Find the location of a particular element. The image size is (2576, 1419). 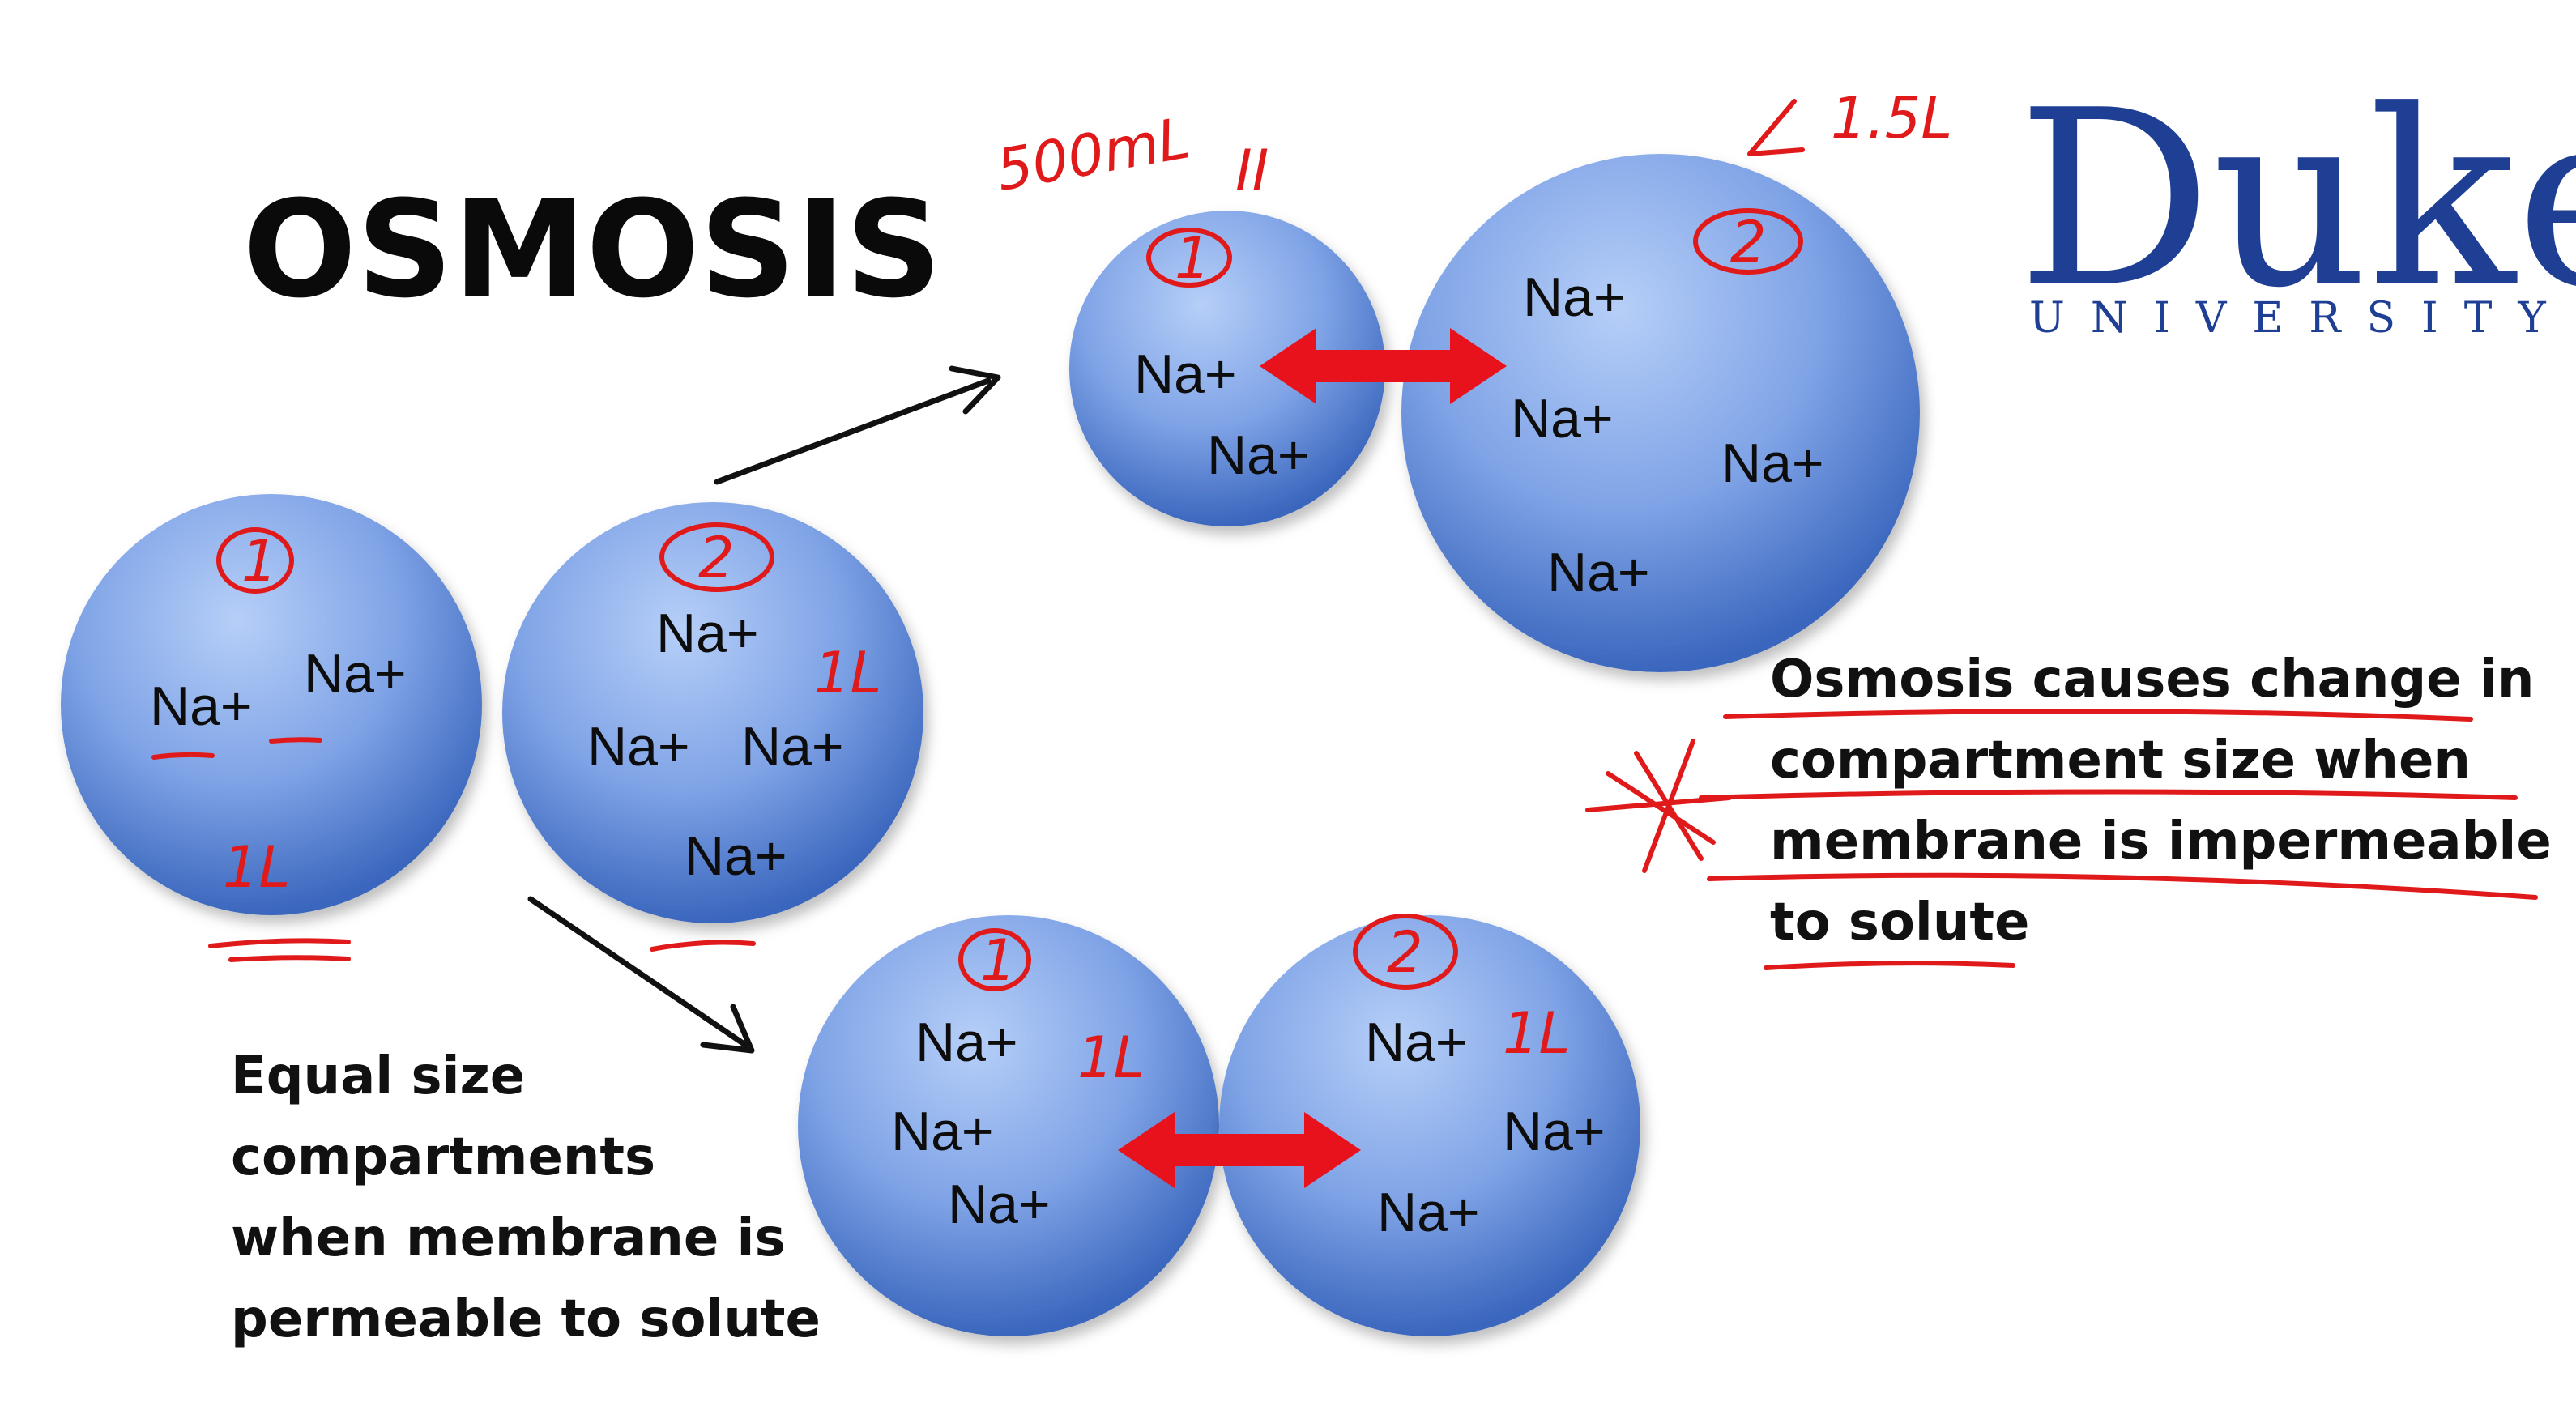

impermeable-compartments: Na+ Na+ Na+ Na+ Na+ Na+ is located at coordinates (1494, 413).